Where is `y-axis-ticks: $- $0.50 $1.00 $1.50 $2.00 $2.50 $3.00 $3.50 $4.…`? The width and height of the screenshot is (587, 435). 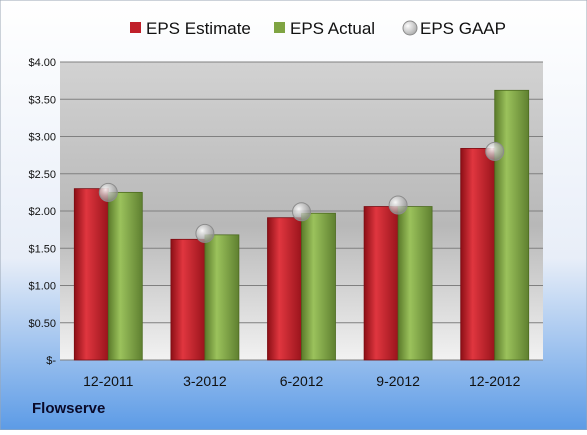
y-axis-ticks: $- $0.50 $1.00 $1.50 $2.00 $2.50 $3.00 $3.50 $4.… is located at coordinates (42, 212).